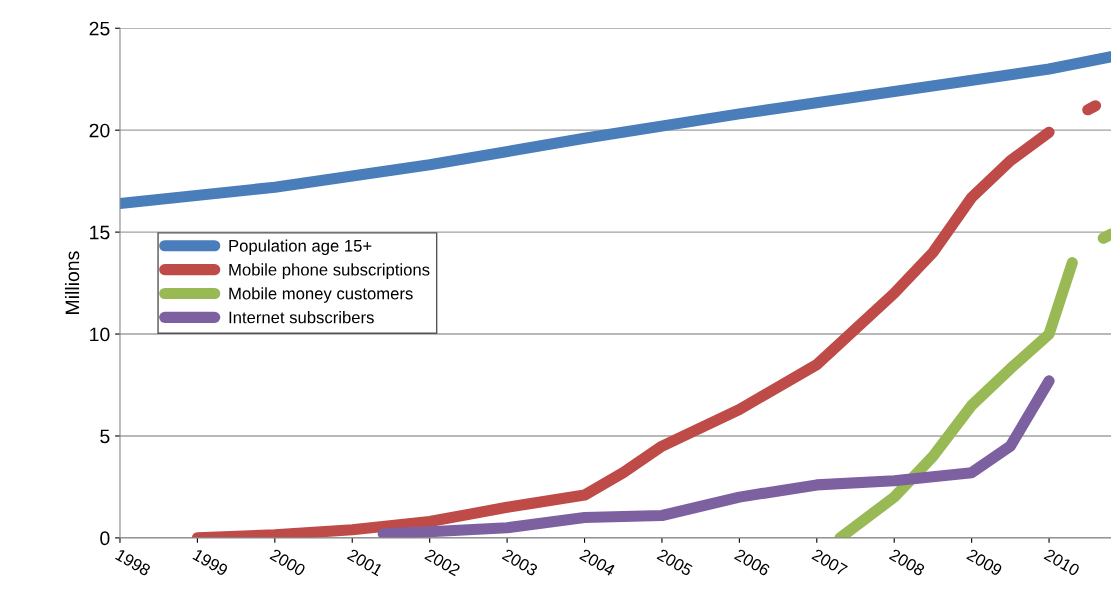 The height and width of the screenshot is (601, 1111). What do you see at coordinates (675, 562) in the screenshot?
I see `x-tick-label: 2005` at bounding box center [675, 562].